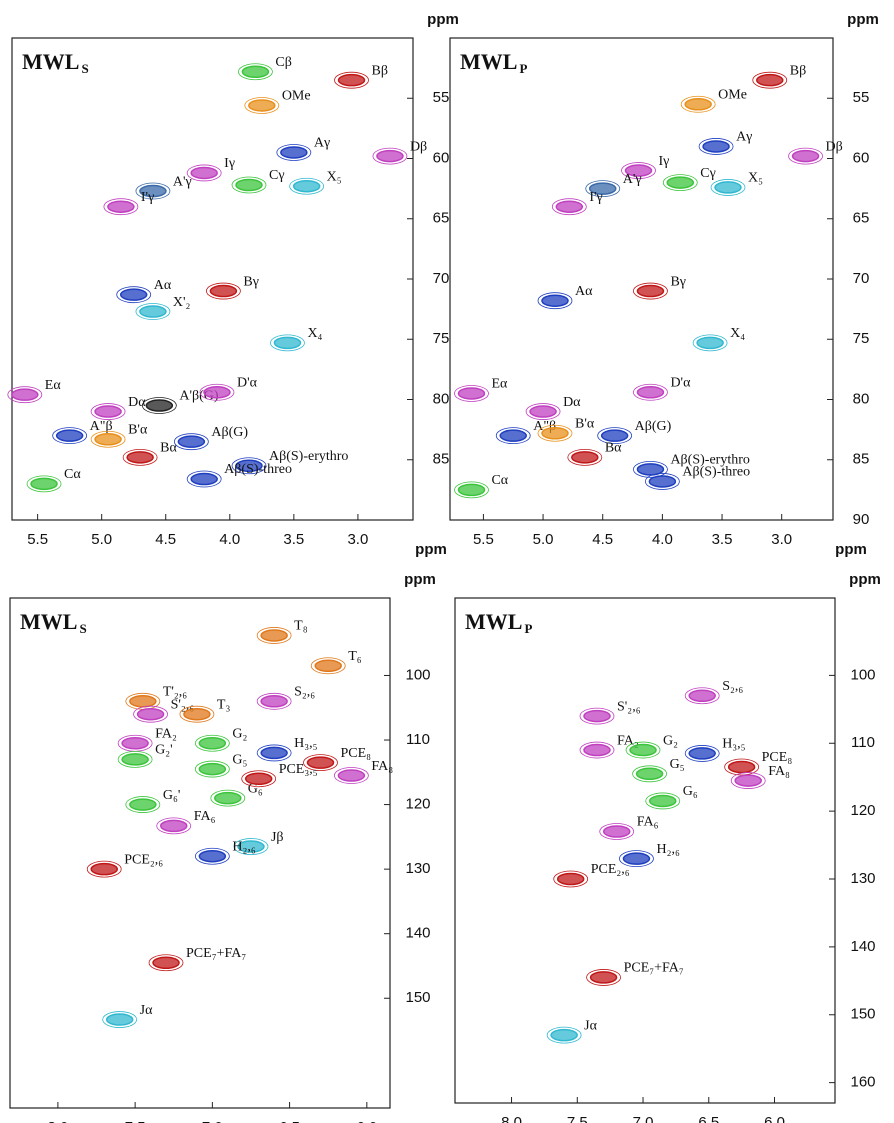 Image resolution: width=894 pixels, height=1123 pixels. Describe the element at coordinates (251, 281) in the screenshot. I see `peak-label: Bγ` at that location.